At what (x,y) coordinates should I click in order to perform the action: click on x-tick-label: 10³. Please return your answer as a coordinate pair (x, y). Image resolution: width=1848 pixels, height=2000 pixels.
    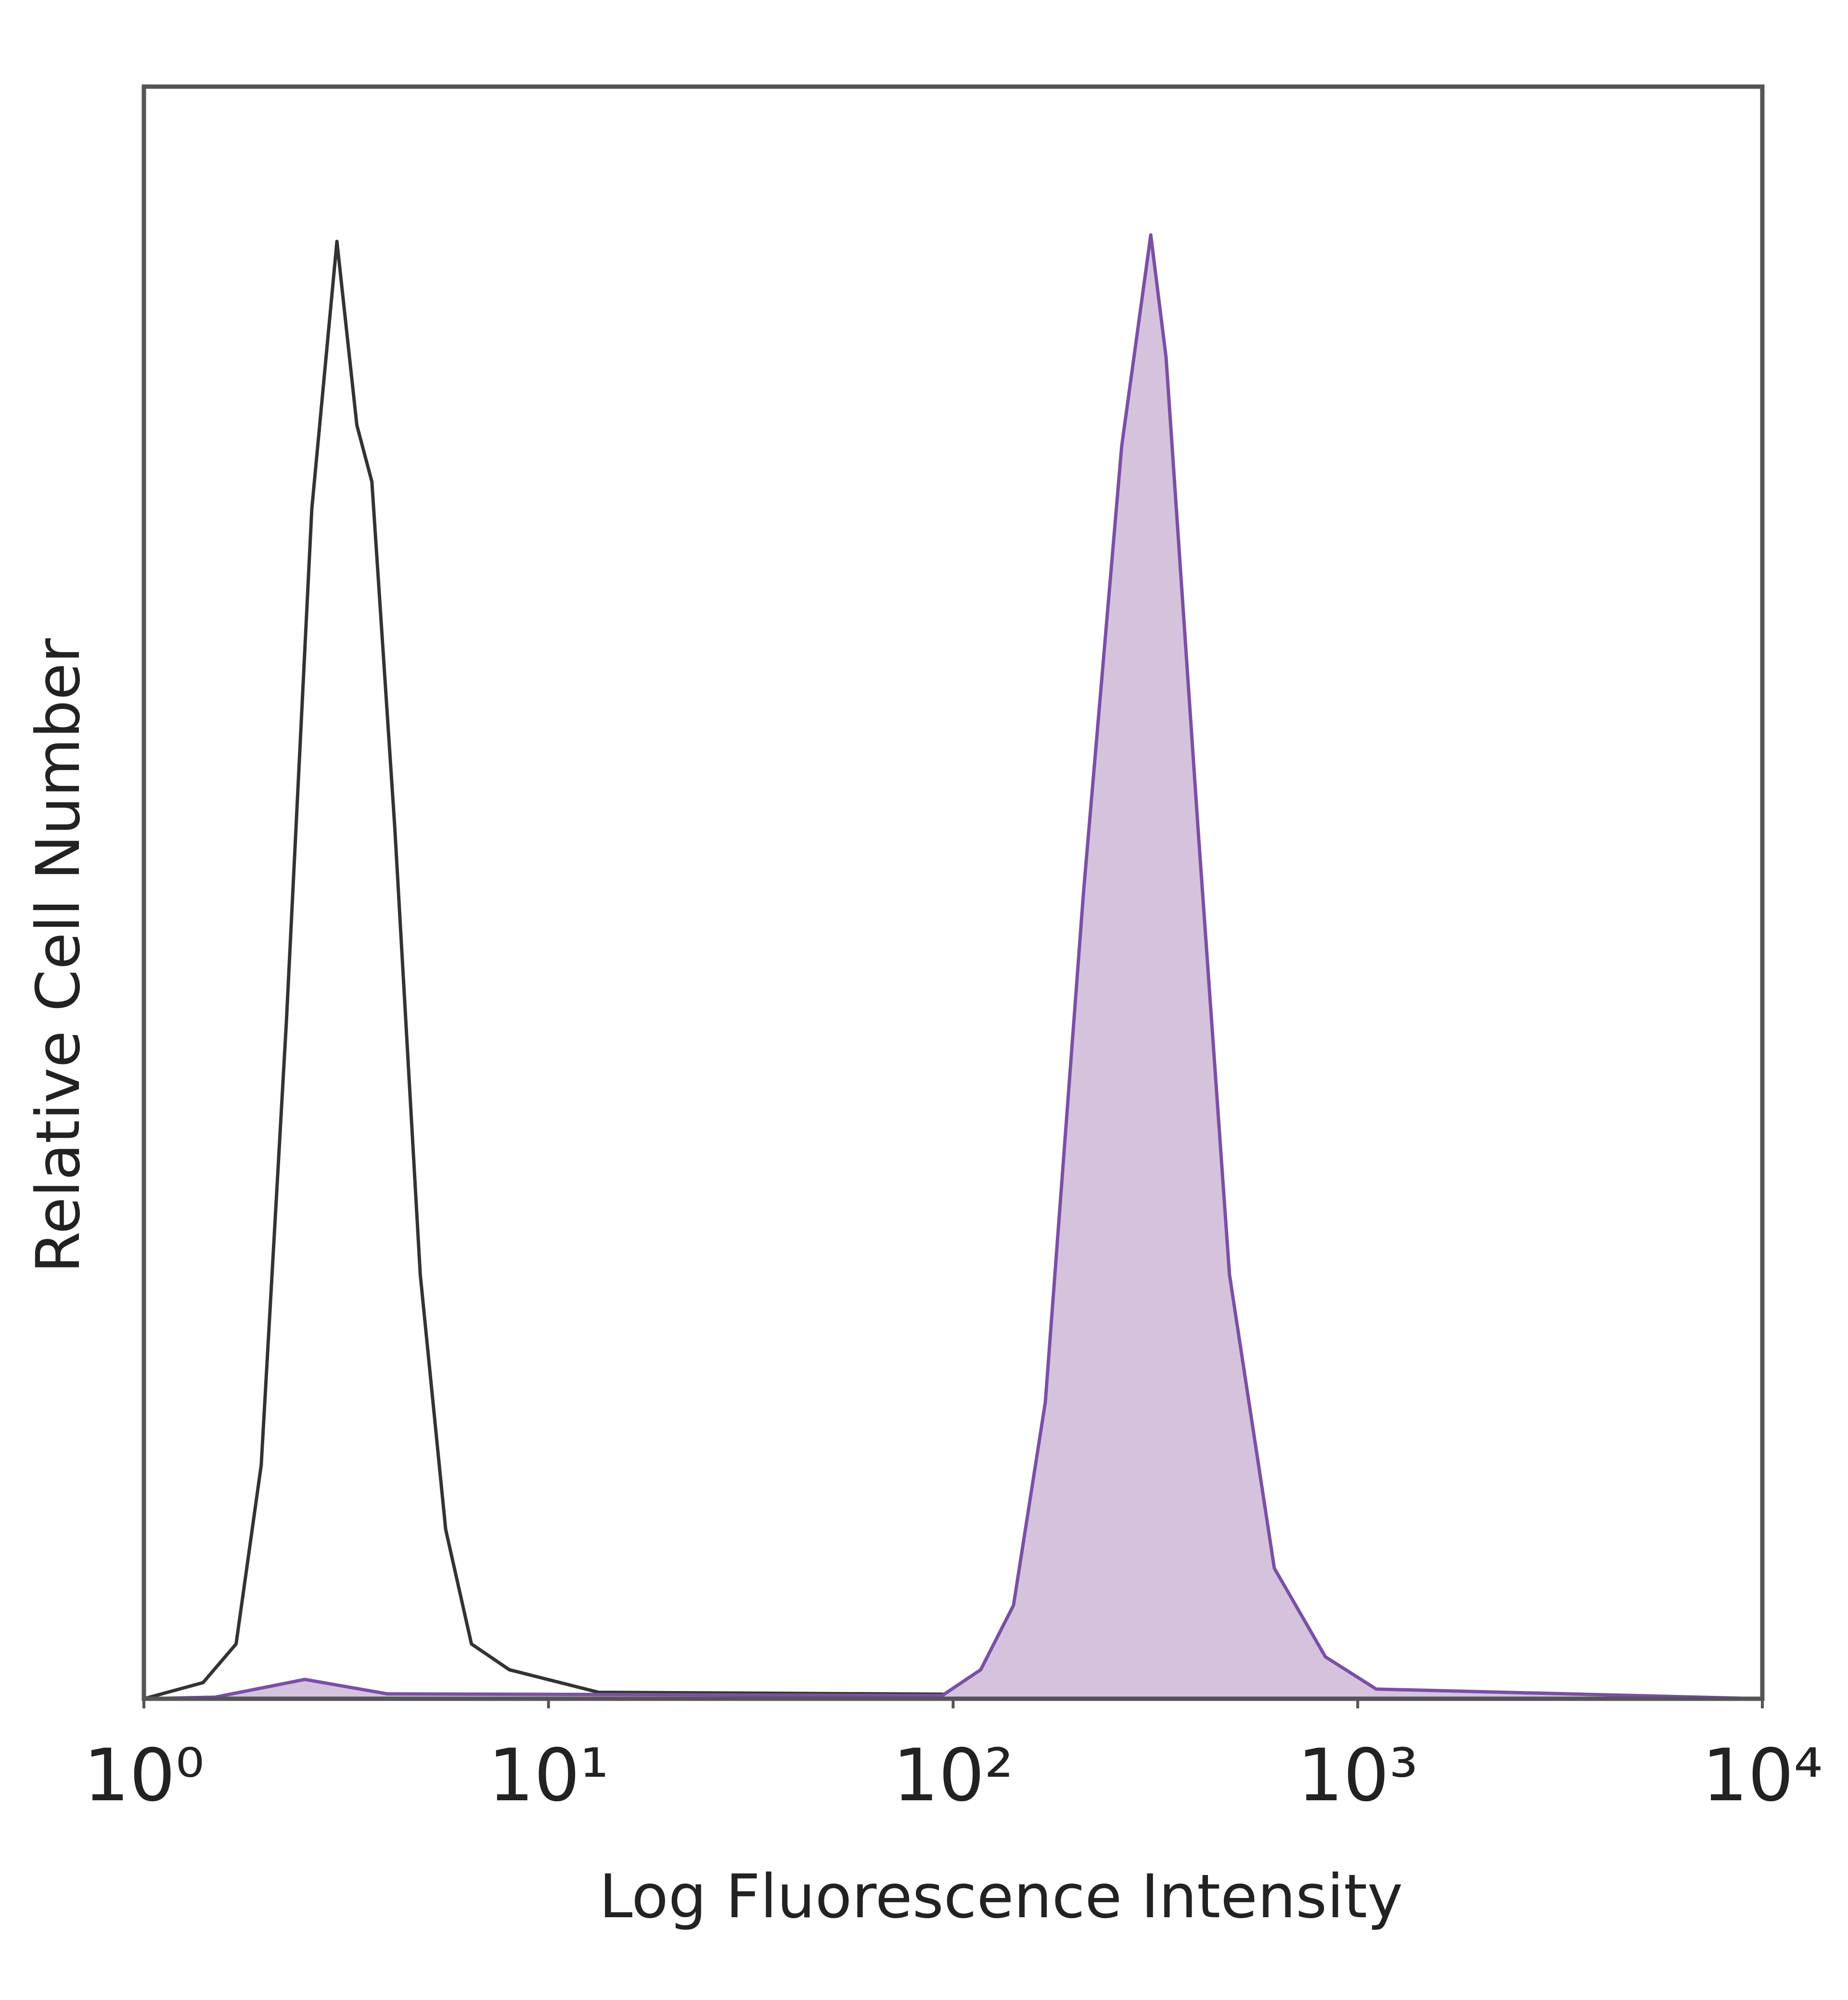
    Looking at the image, I should click on (1357, 1776).